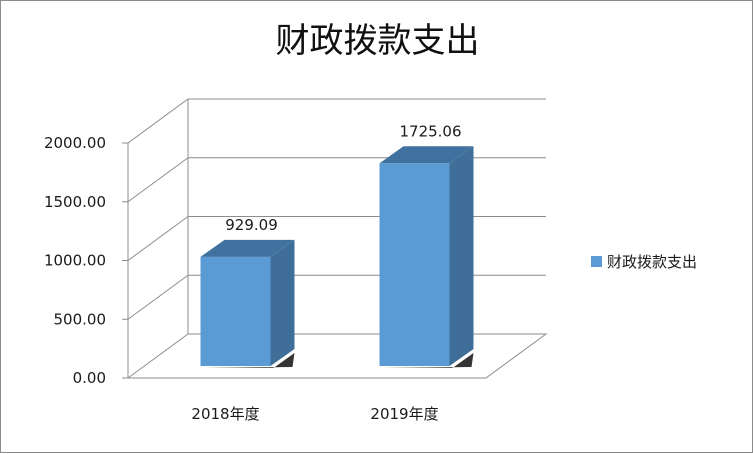 Image resolution: width=753 pixels, height=454 pixels. I want to click on data-label: 1725.06, so click(430, 131).